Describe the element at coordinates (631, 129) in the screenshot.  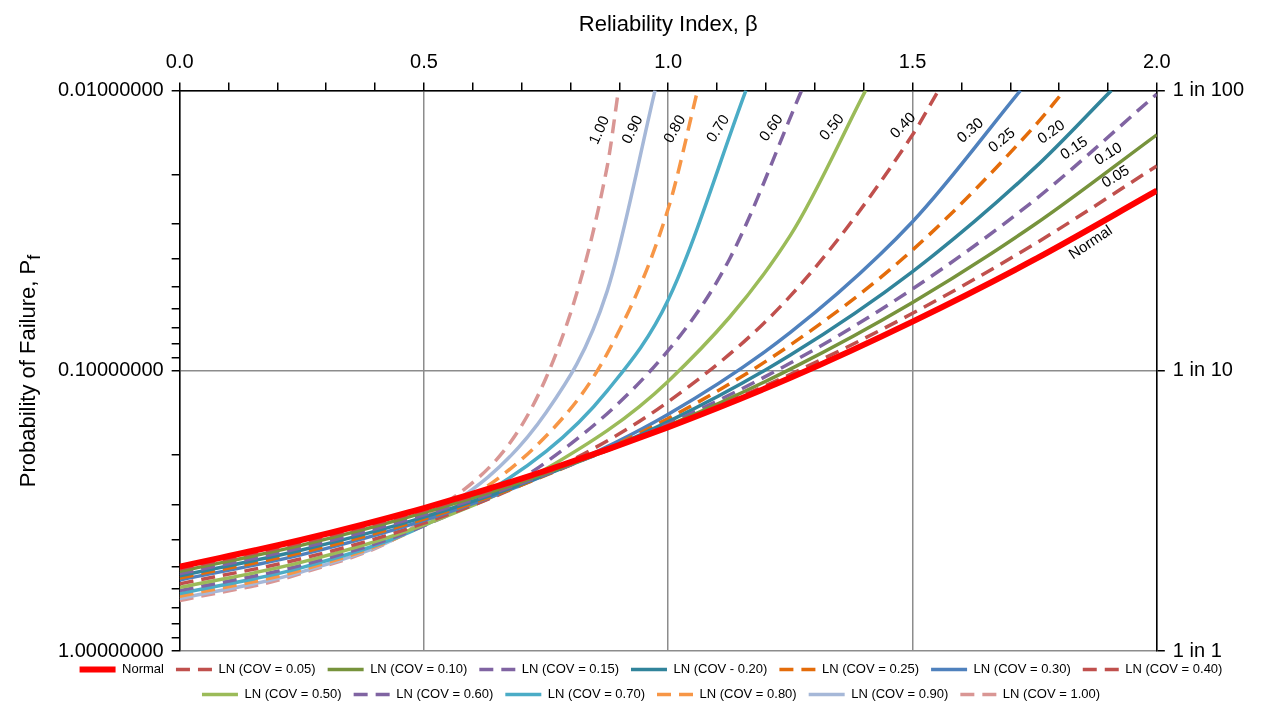
I see `annotation: 0.90` at that location.